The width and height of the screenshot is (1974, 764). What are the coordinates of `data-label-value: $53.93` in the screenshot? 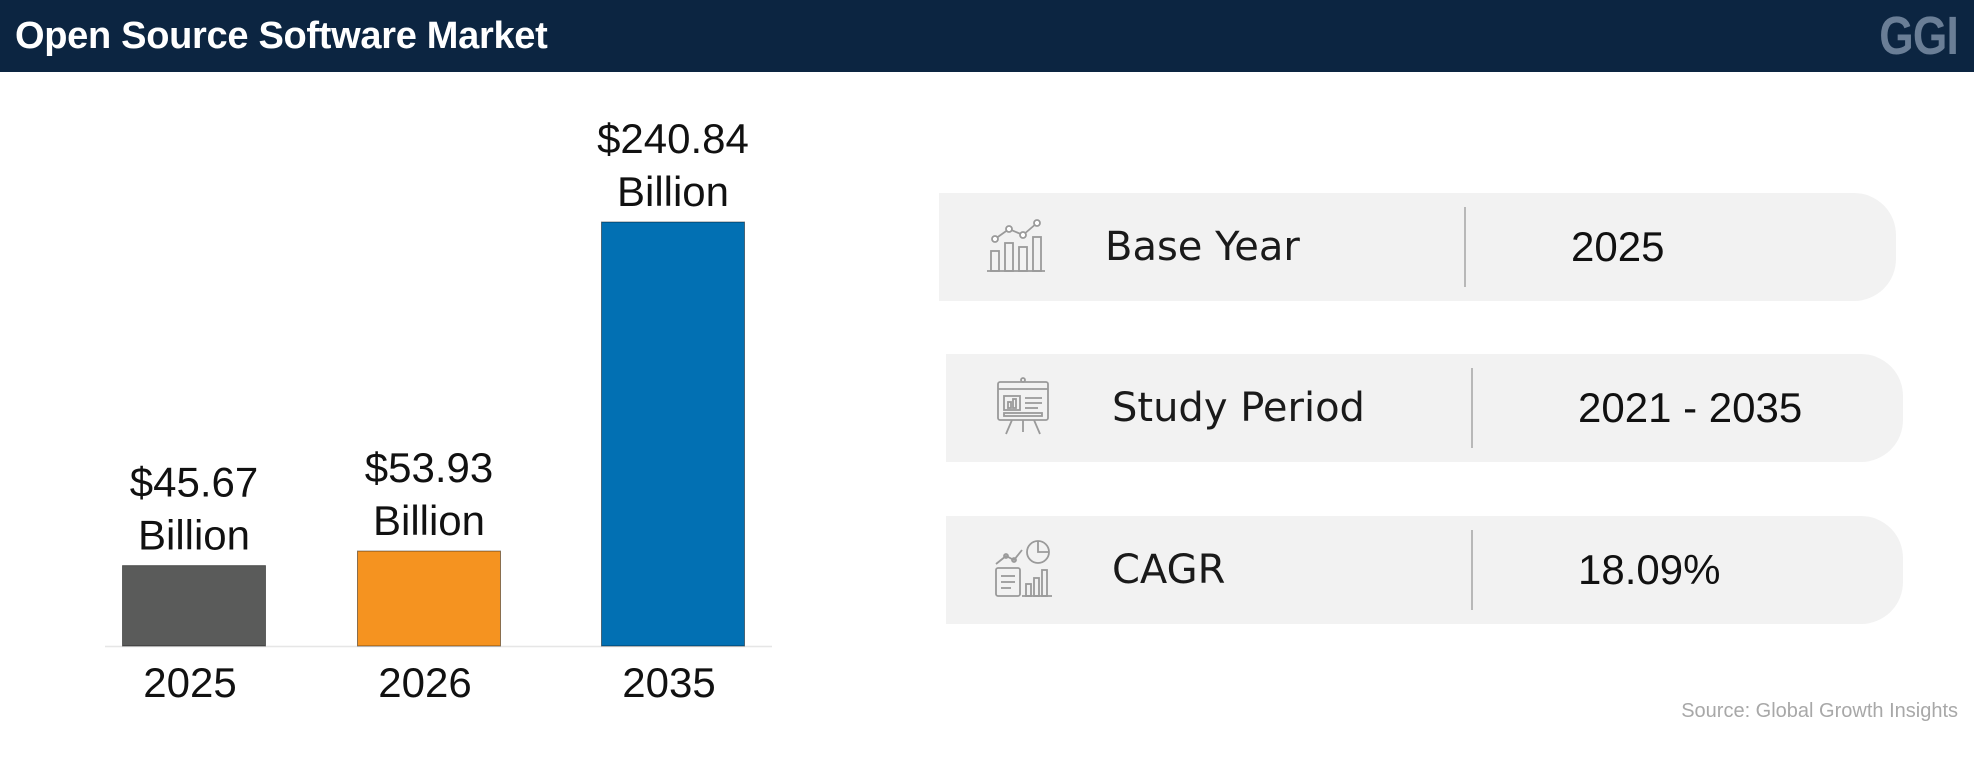 It's located at (429, 467).